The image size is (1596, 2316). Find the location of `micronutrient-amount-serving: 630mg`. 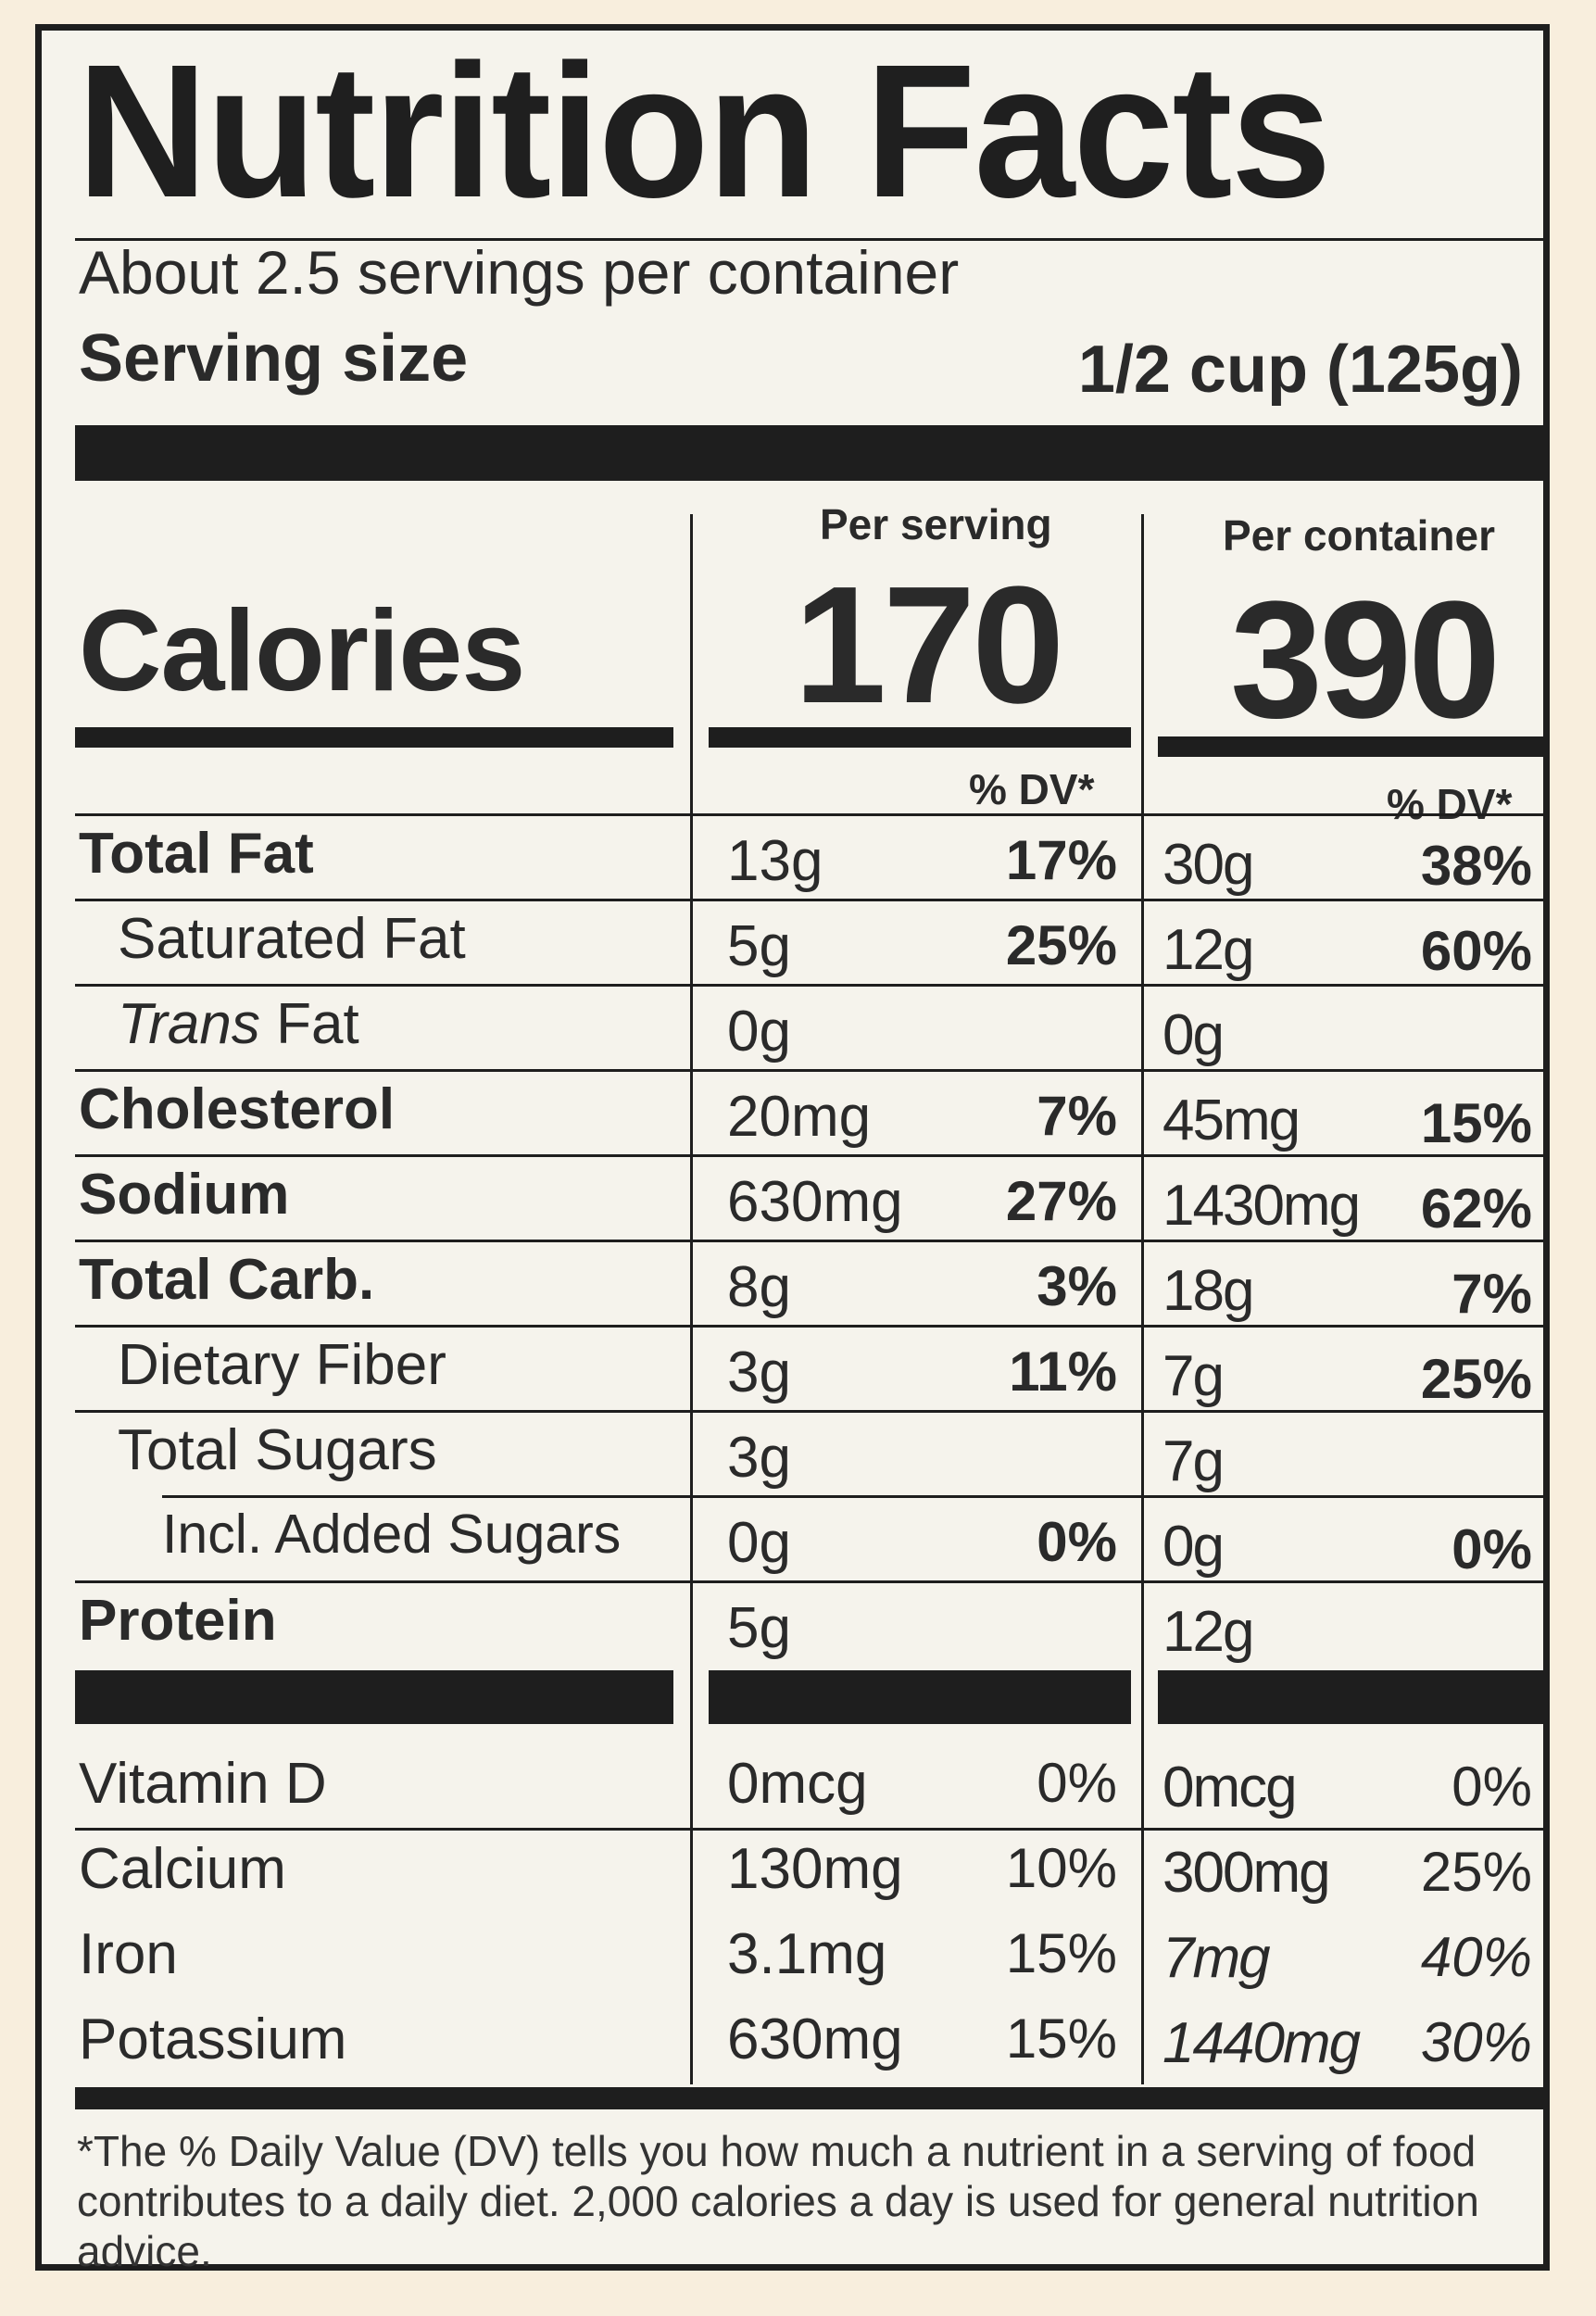

micronutrient-amount-serving: 630mg is located at coordinates (815, 2039).